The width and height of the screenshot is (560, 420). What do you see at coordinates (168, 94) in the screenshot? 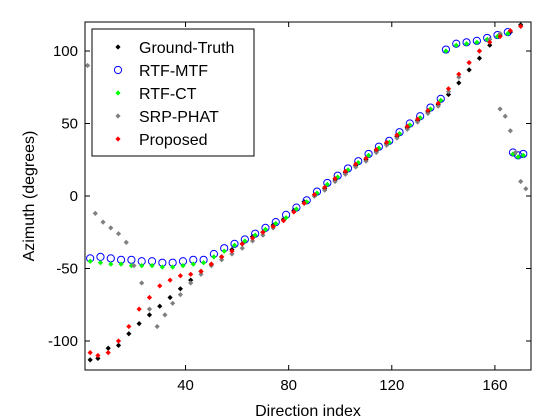
I see `legend-label: RTF-CT` at bounding box center [168, 94].